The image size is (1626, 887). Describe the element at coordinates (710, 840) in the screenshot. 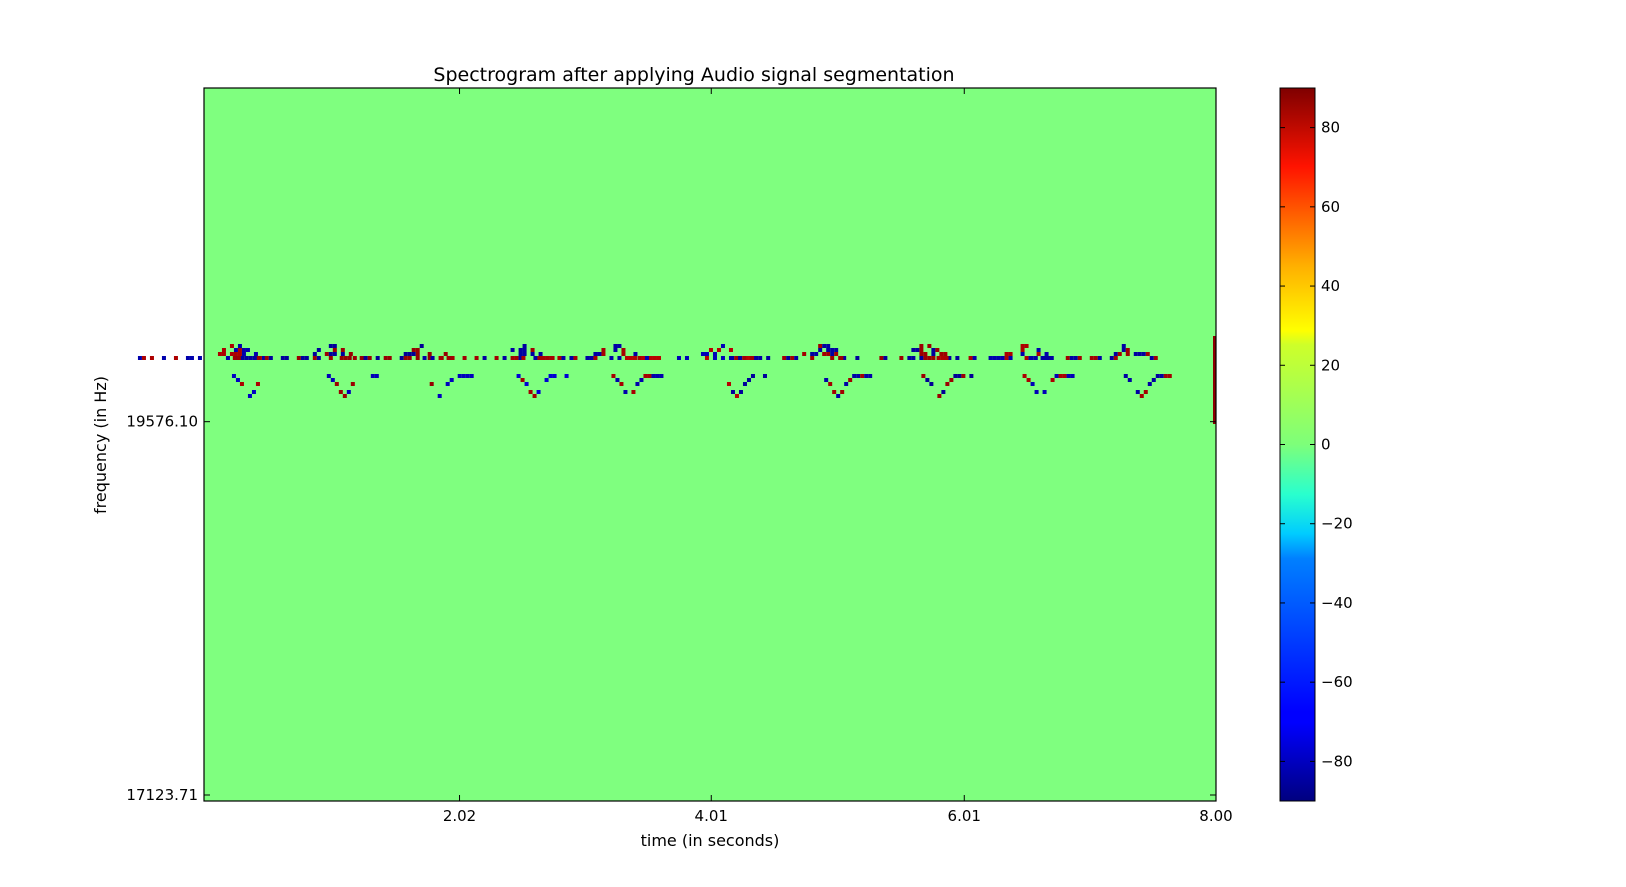

I see `x-axis-label: time (in seconds)` at that location.